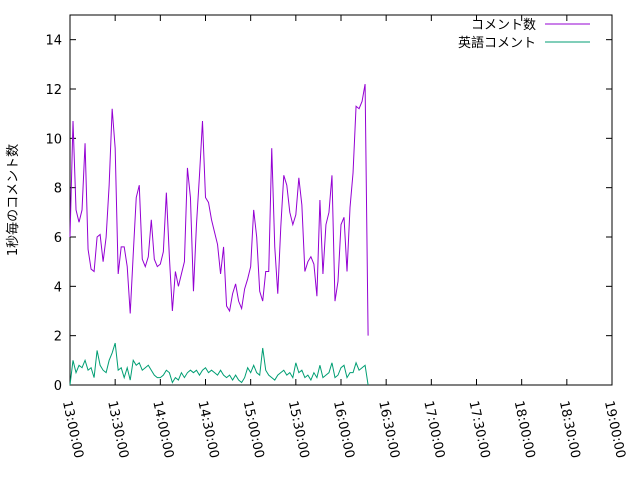  I want to click on x-tick-label: 17:30:00, so click(479, 429).